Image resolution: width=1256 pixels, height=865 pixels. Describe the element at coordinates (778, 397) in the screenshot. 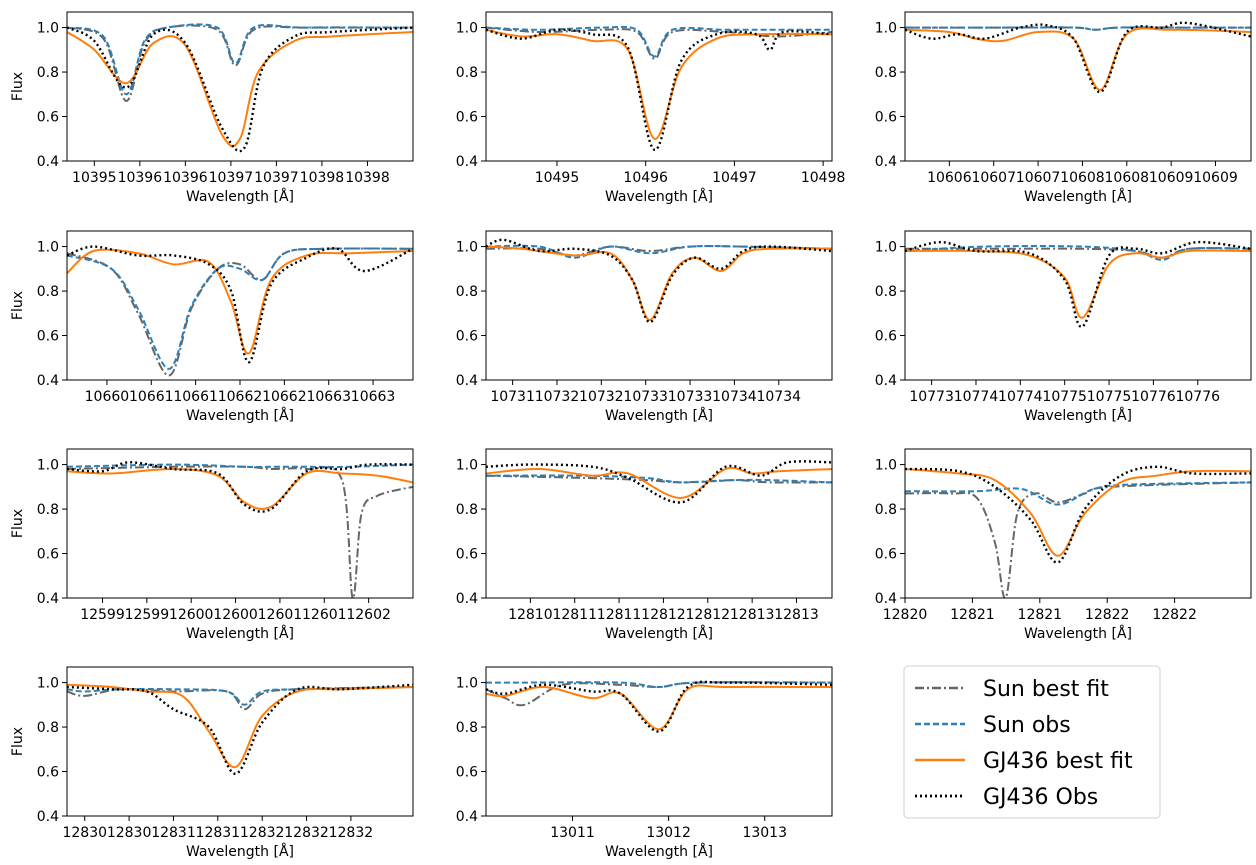

I see `x-tick-label: 10734` at that location.